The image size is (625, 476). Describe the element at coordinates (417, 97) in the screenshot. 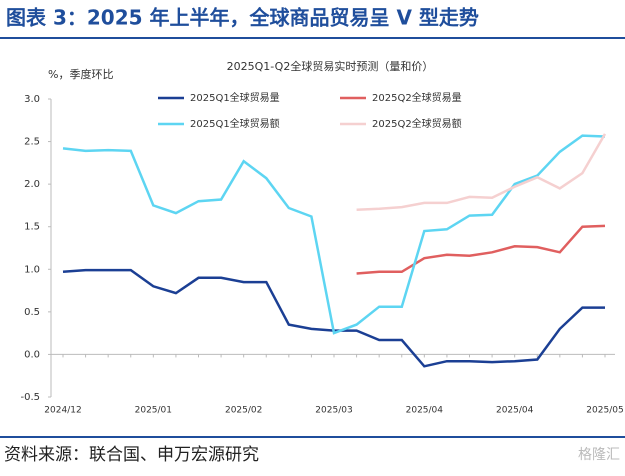

I see `legend-label: 2025Q2全球贸易量` at that location.